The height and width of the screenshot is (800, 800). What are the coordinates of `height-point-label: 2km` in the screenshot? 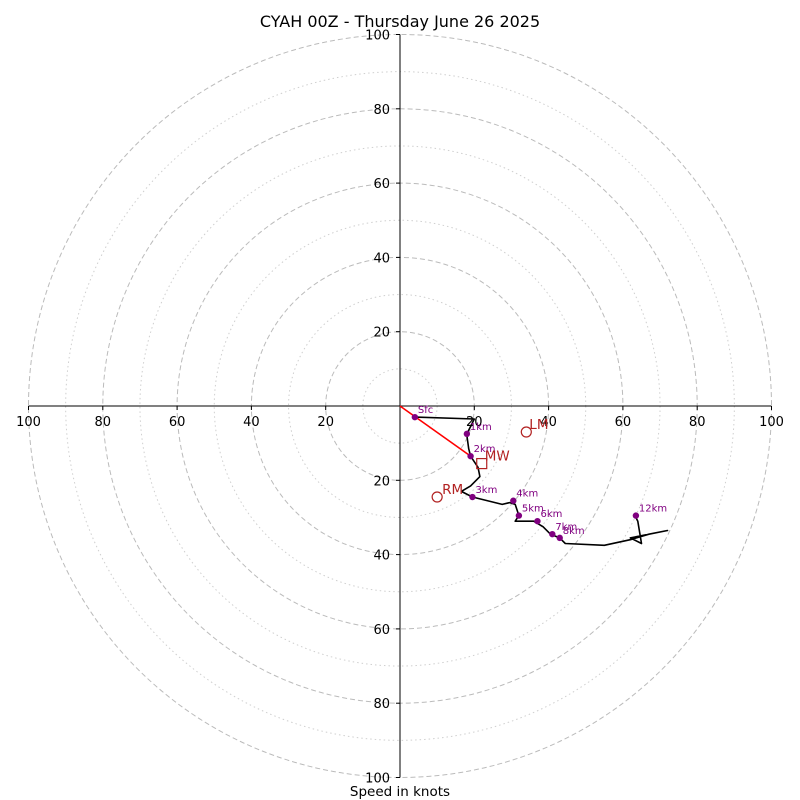 It's located at (485, 449).